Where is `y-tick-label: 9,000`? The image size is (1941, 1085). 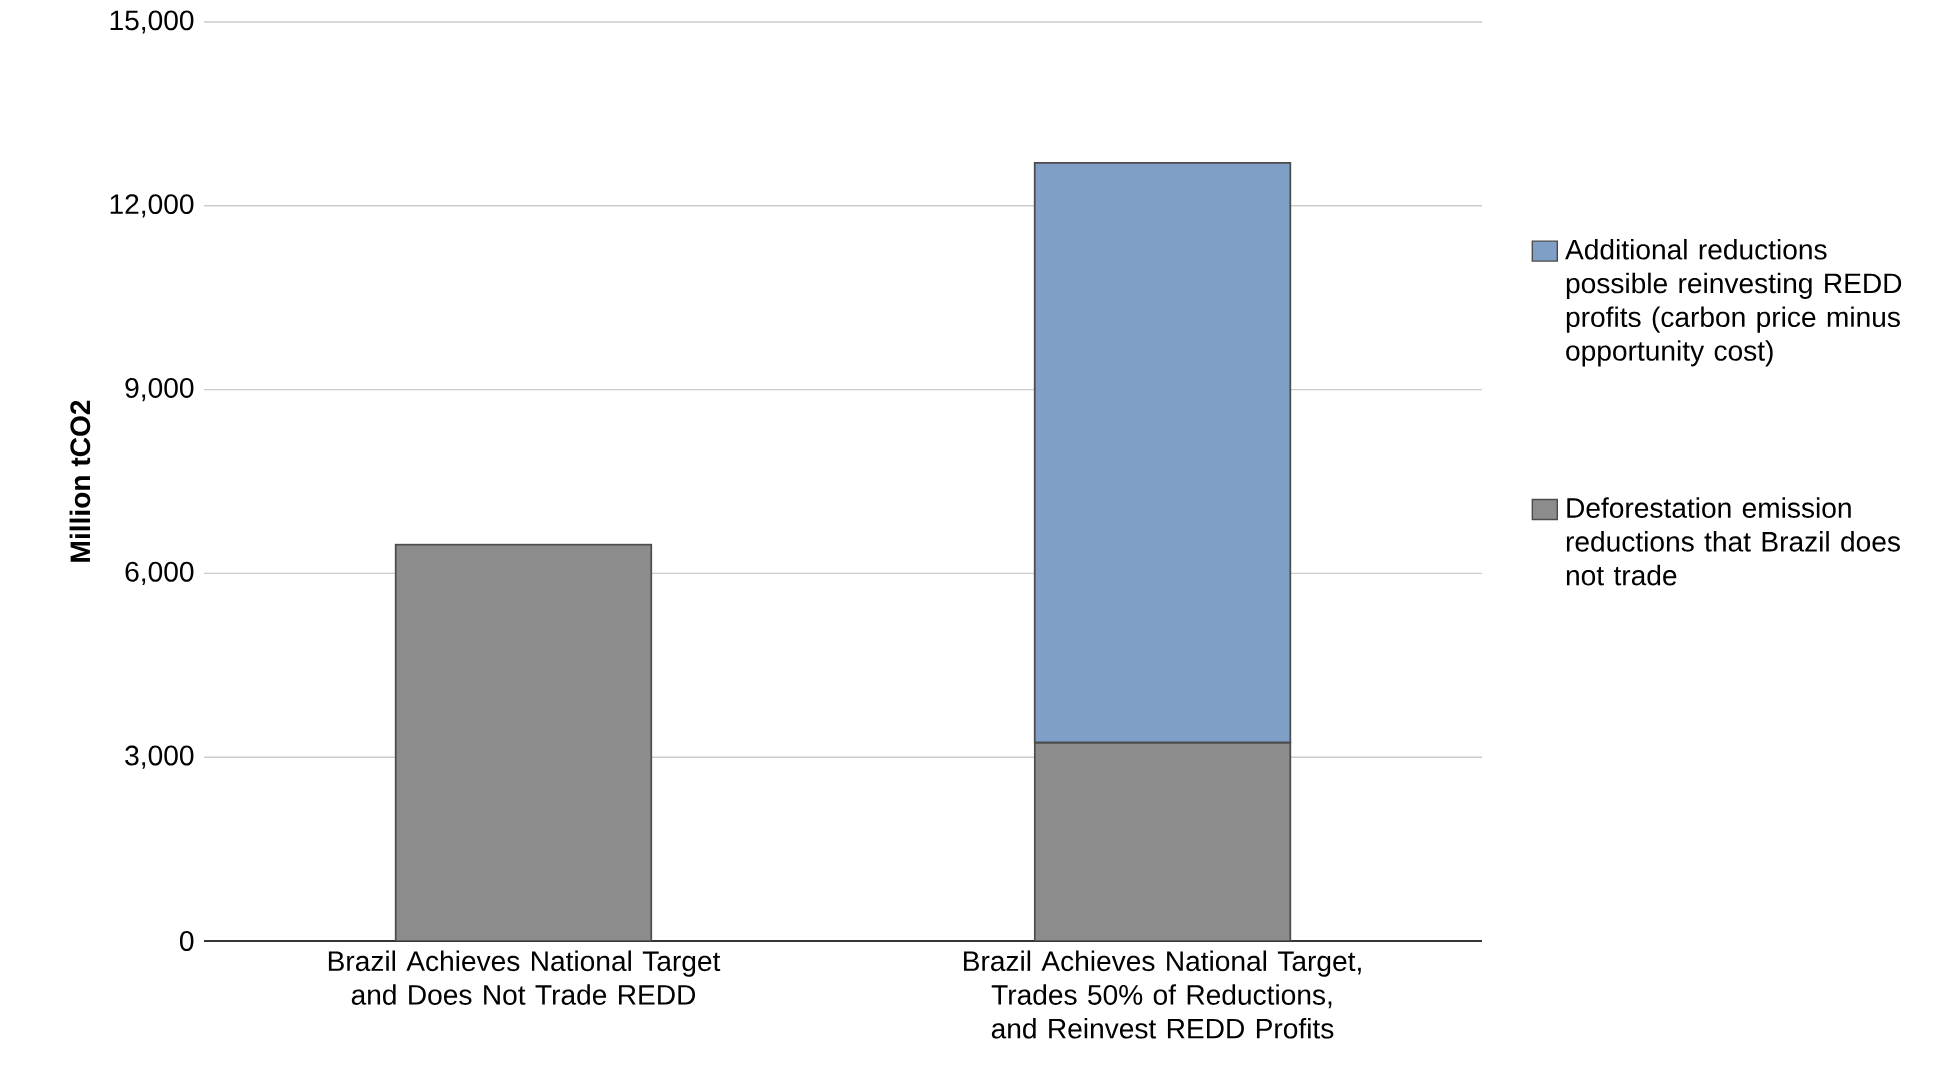 y-tick-label: 9,000 is located at coordinates (159, 389).